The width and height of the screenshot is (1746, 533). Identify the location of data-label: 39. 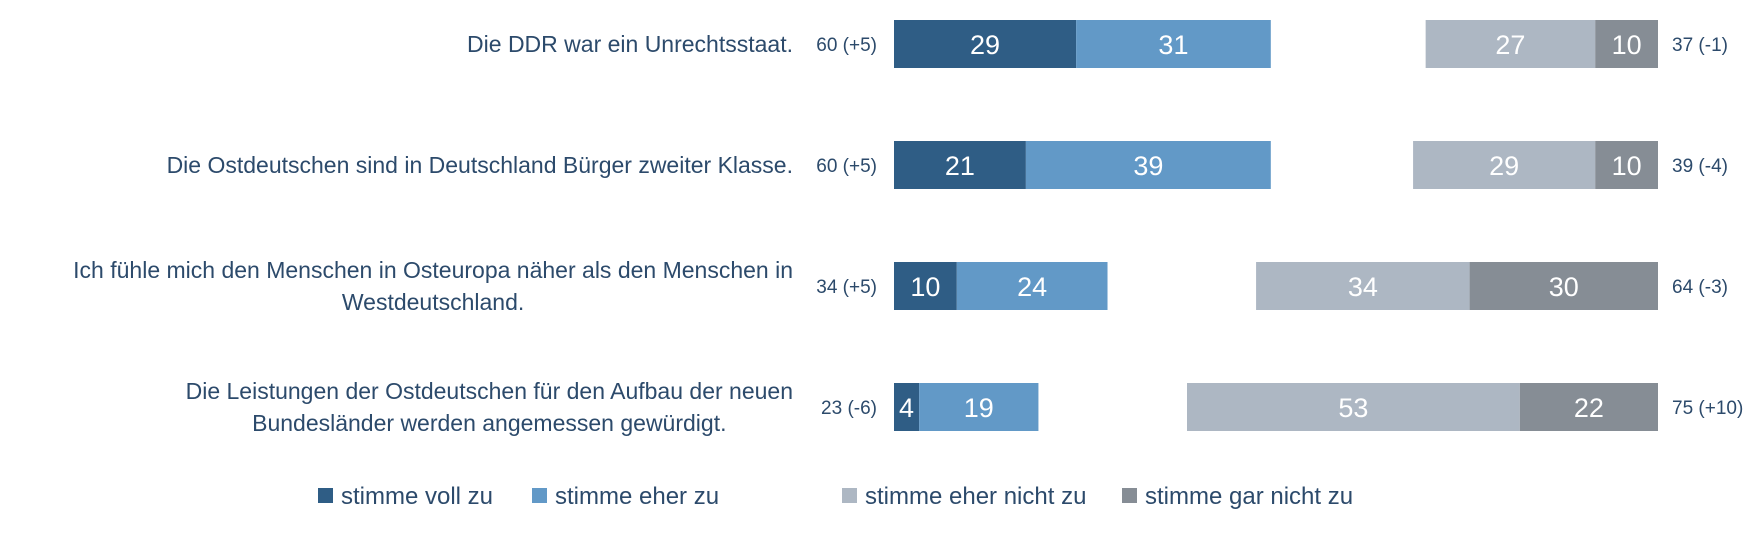
(1148, 166).